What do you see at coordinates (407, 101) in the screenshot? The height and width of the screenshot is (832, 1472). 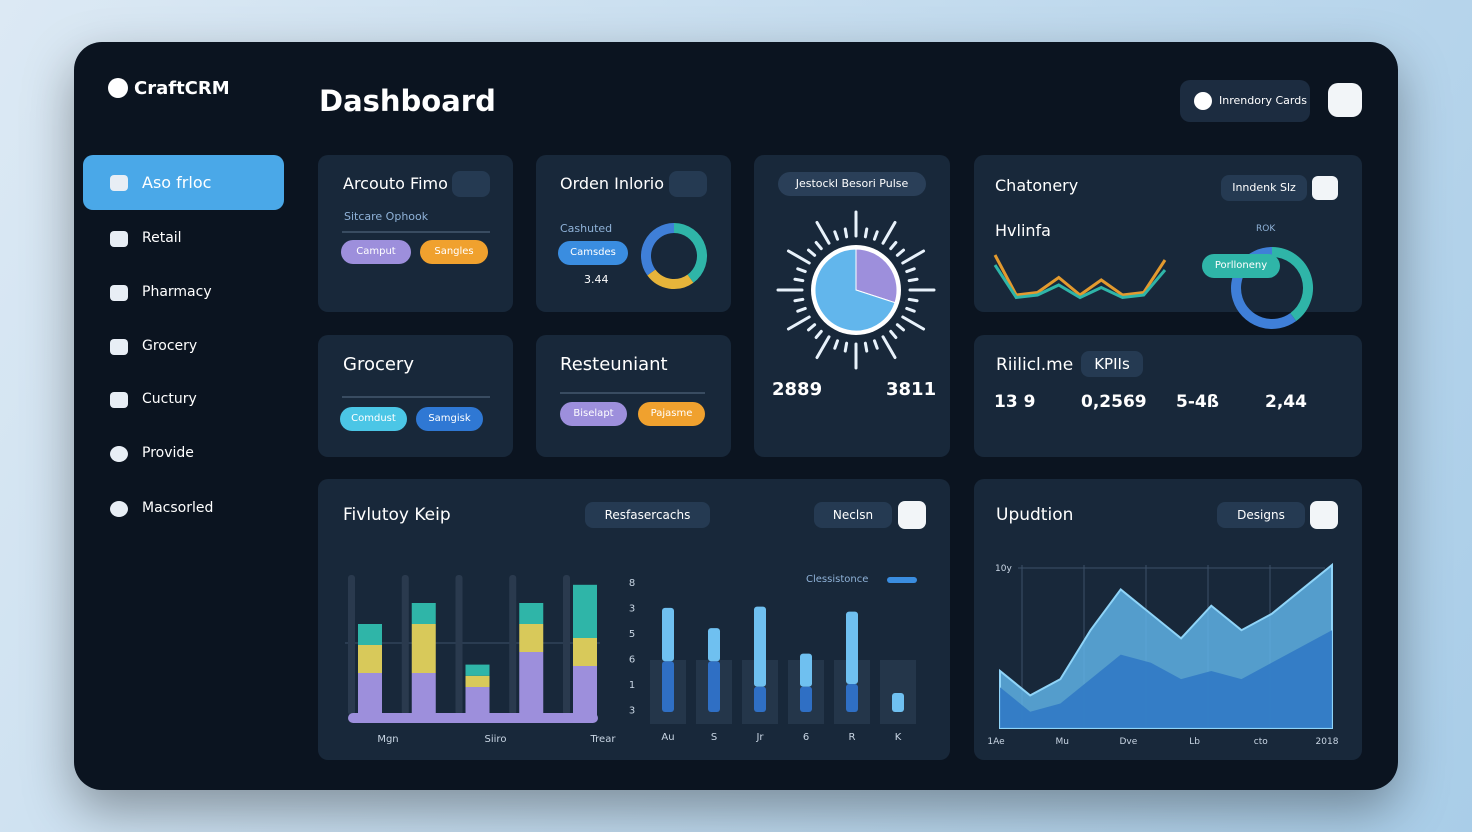 I see `page-title: Dashboard` at bounding box center [407, 101].